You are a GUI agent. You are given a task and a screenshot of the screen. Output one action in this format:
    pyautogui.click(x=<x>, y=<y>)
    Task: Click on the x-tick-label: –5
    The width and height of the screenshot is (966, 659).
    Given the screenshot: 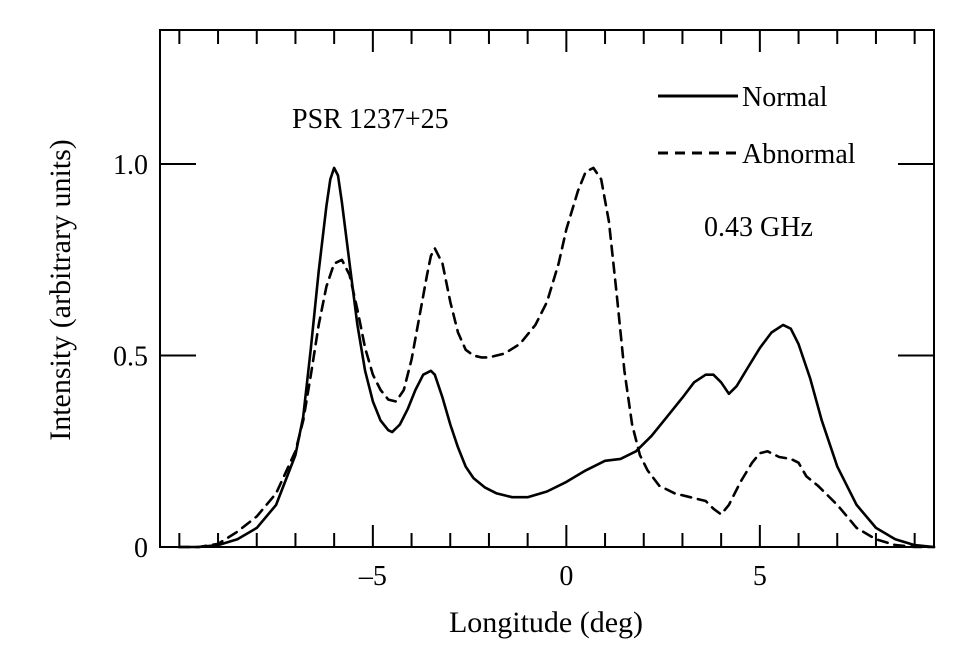 What is the action you would take?
    pyautogui.click(x=372, y=576)
    